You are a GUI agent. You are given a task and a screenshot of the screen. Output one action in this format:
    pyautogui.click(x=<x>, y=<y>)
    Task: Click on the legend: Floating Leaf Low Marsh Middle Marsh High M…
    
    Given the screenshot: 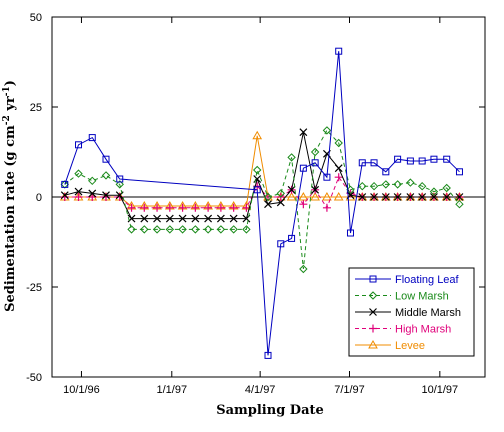 What is the action you would take?
    pyautogui.click(x=411, y=312)
    